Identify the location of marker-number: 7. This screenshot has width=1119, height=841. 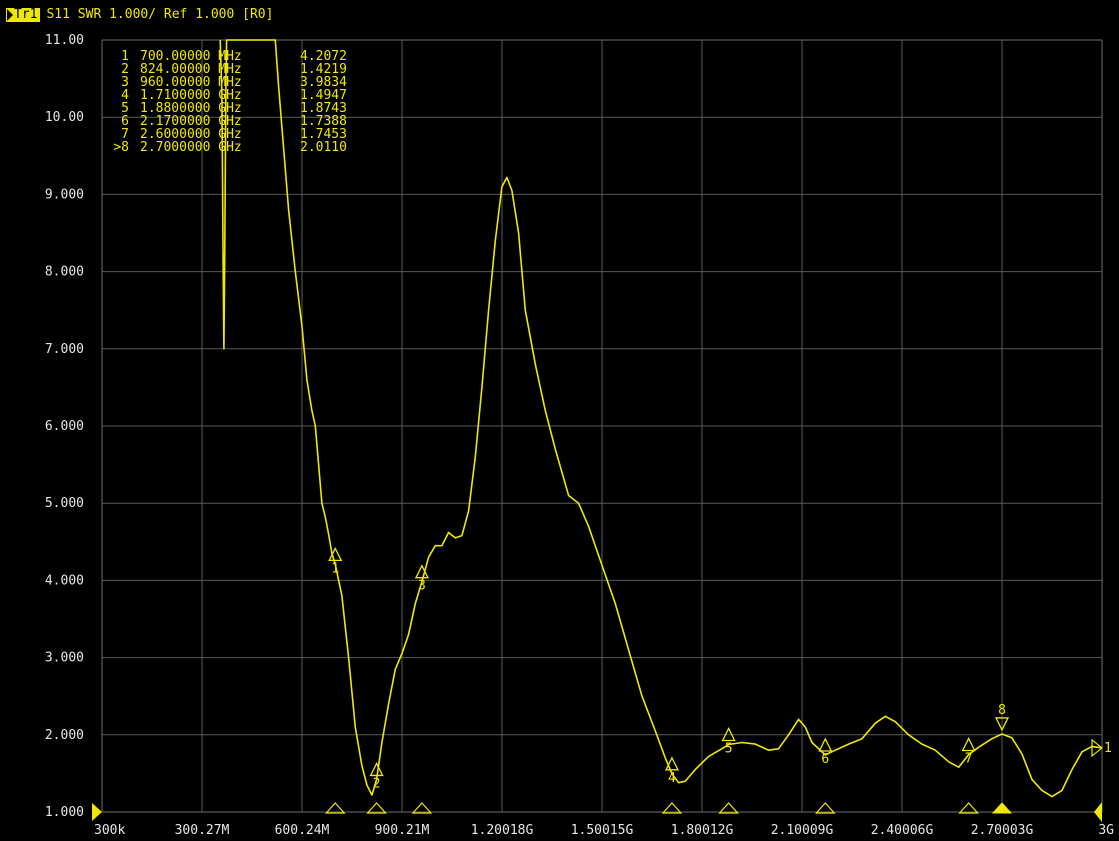
(969, 758).